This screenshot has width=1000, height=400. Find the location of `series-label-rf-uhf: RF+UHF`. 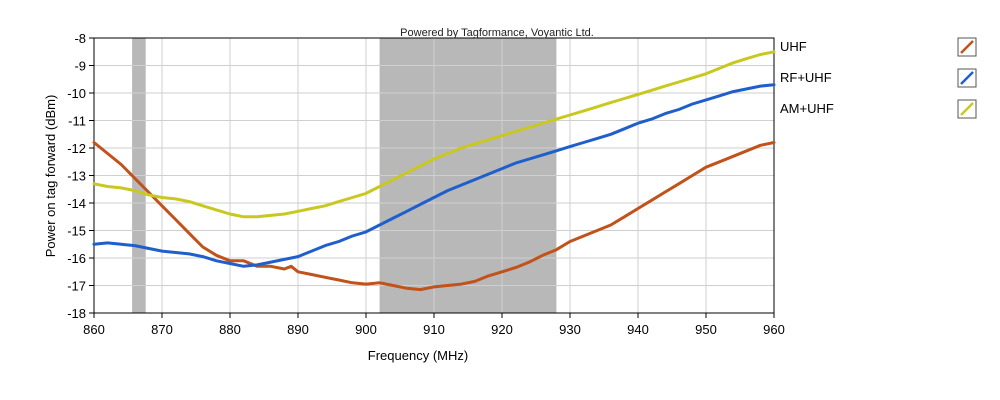

series-label-rf-uhf: RF+UHF is located at coordinates (806, 77).